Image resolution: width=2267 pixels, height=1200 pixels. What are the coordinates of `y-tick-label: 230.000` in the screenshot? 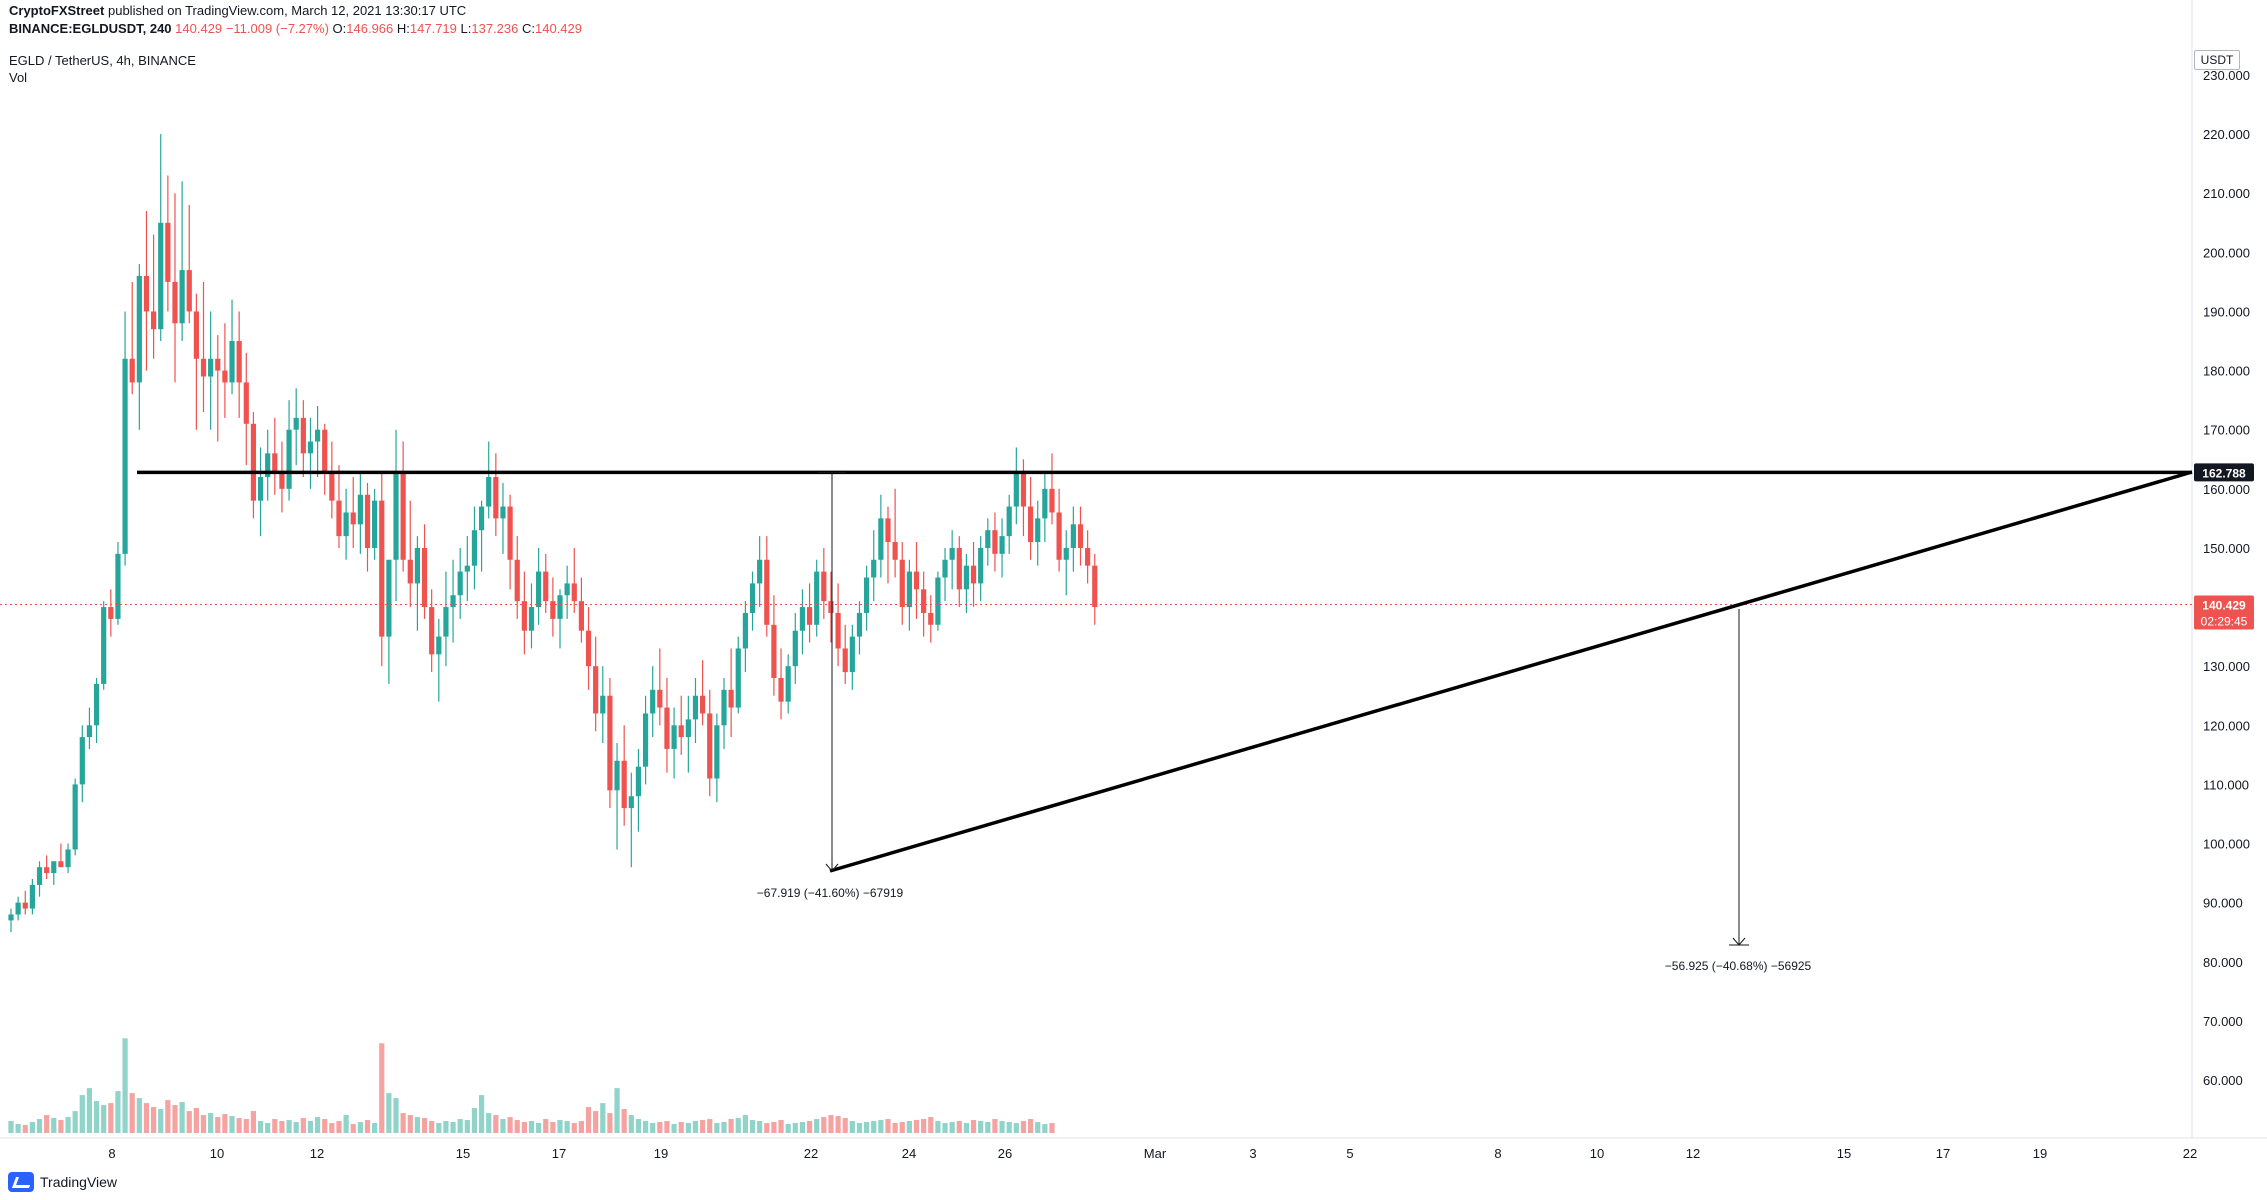 It's located at (2226, 75).